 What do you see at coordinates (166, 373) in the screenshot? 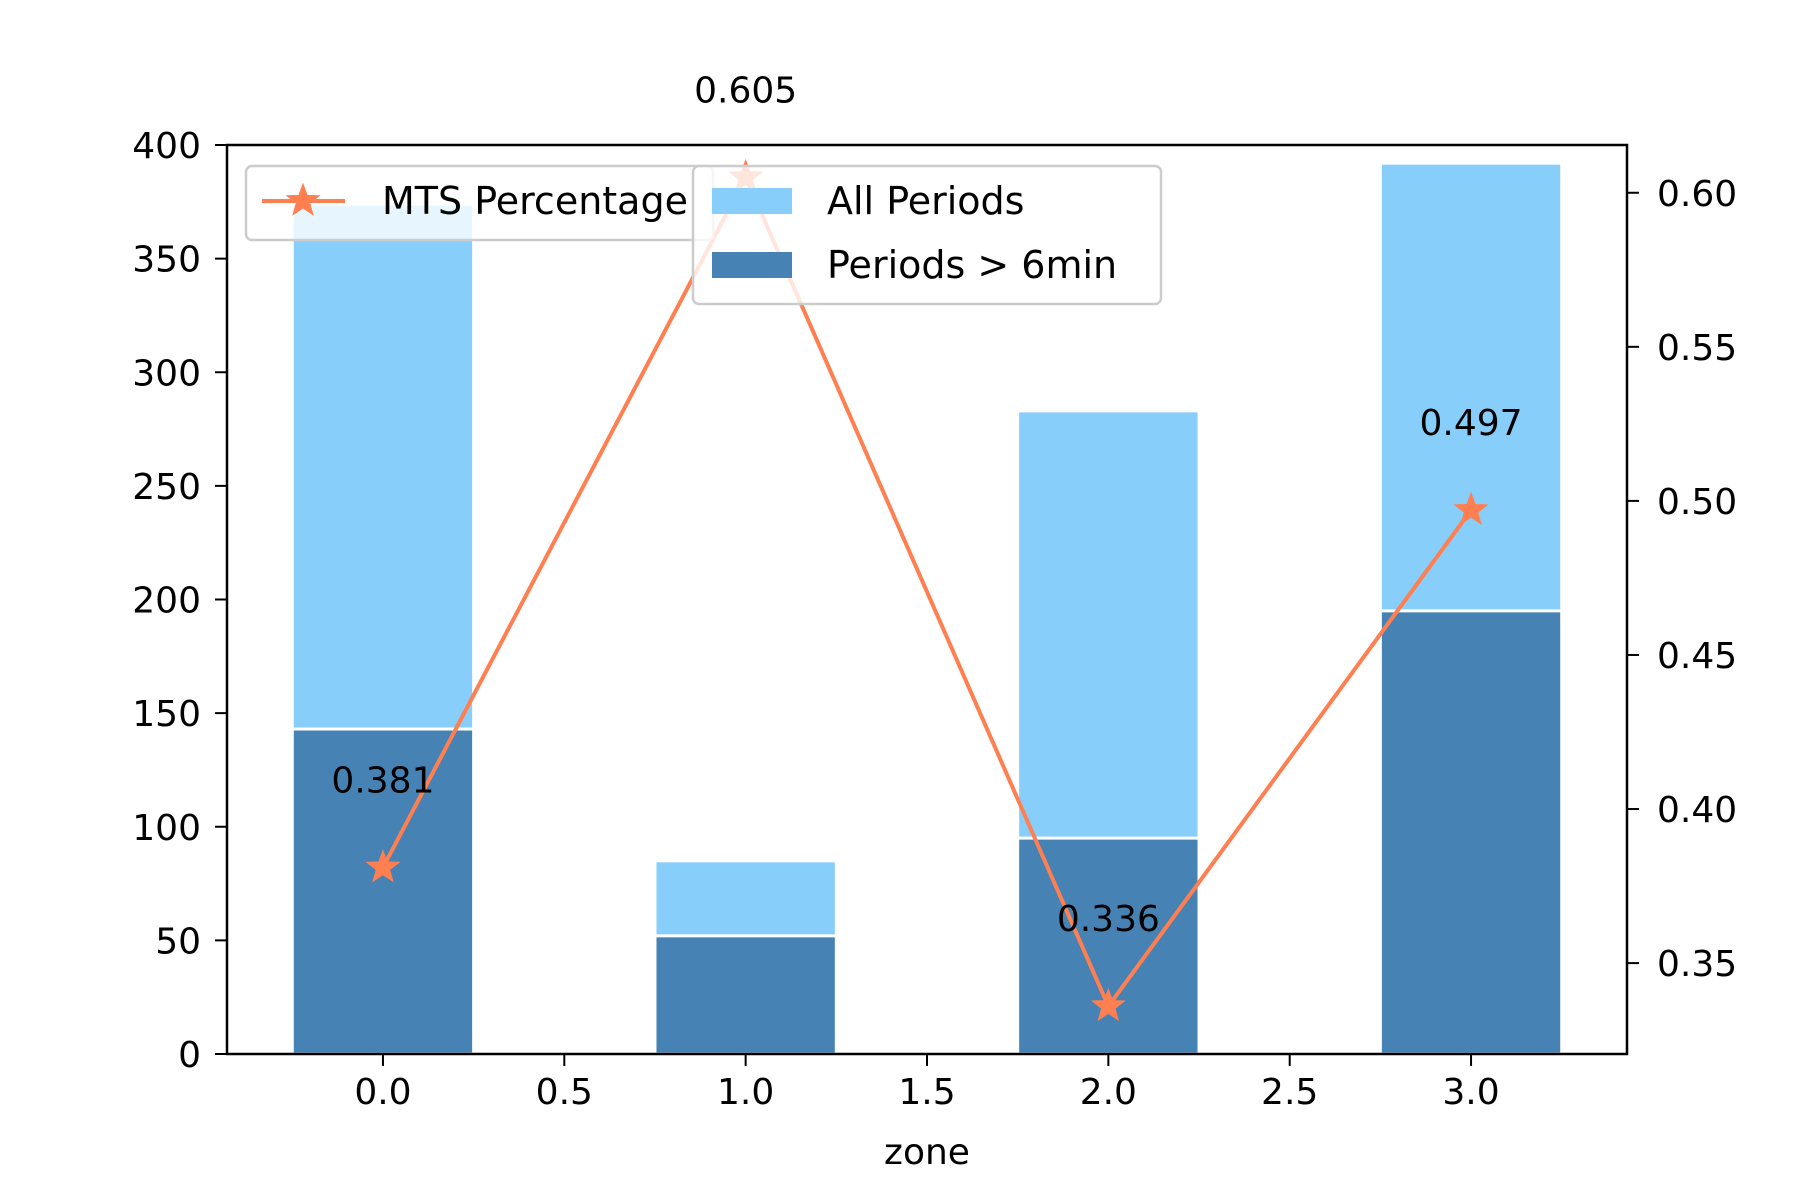
I see `y-tick-label-6: 300` at bounding box center [166, 373].